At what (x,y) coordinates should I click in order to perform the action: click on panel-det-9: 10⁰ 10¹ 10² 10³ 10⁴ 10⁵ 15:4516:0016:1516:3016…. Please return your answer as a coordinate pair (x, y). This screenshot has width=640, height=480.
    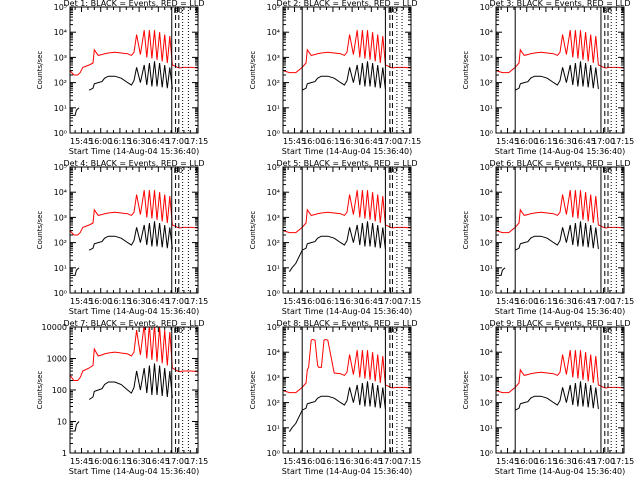
    Looking at the image, I should click on (548, 397).